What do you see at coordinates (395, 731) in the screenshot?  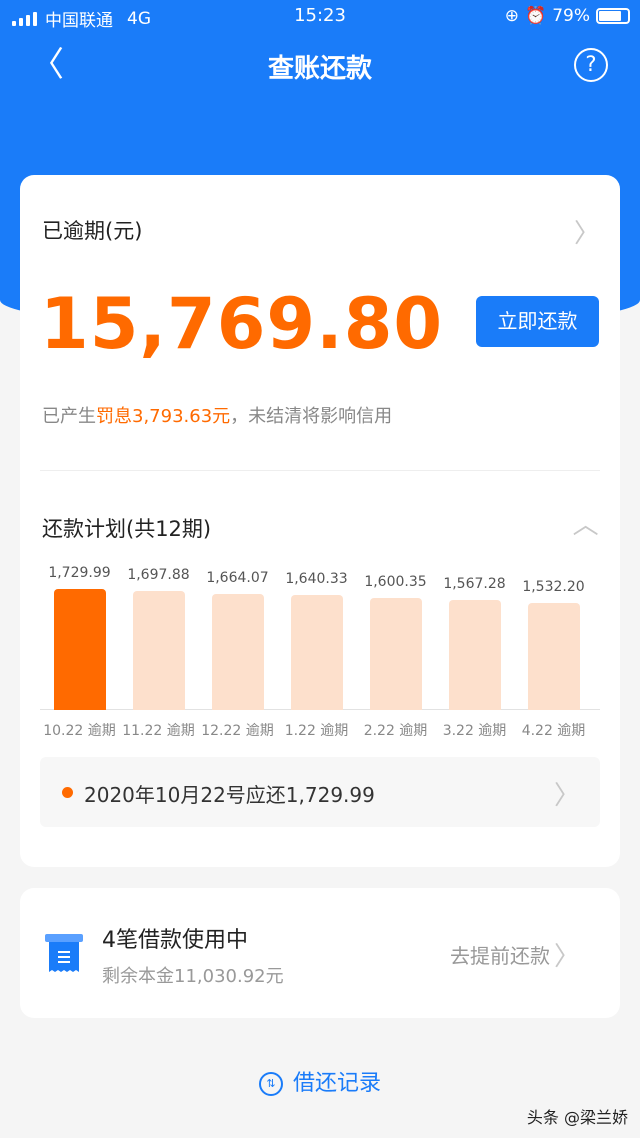 I see `bar-date-label: 2.22 逾期` at bounding box center [395, 731].